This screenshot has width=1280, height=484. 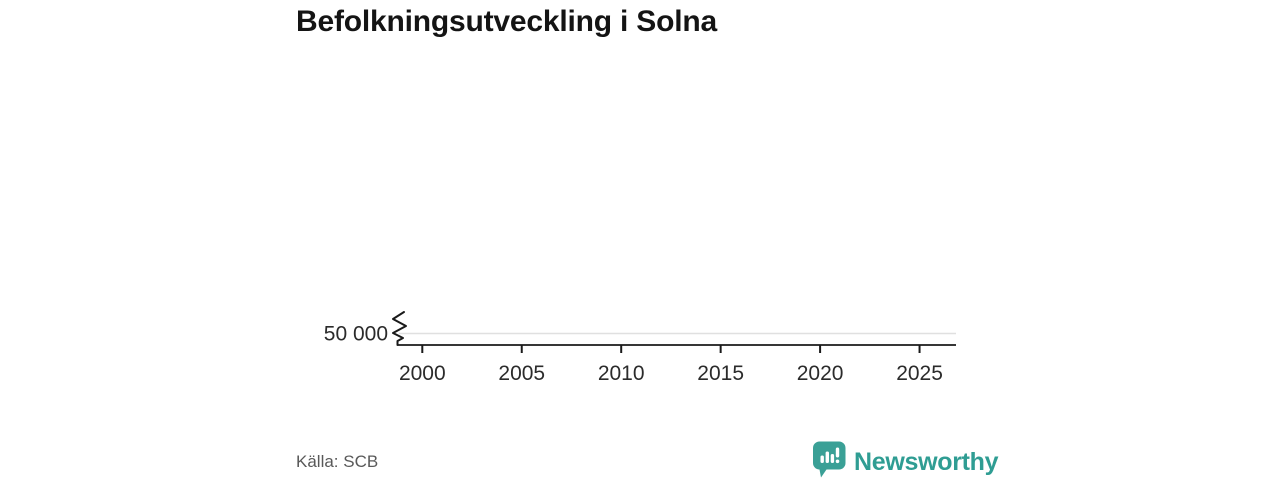 I want to click on x-tick-label: 2000, so click(x=422, y=373).